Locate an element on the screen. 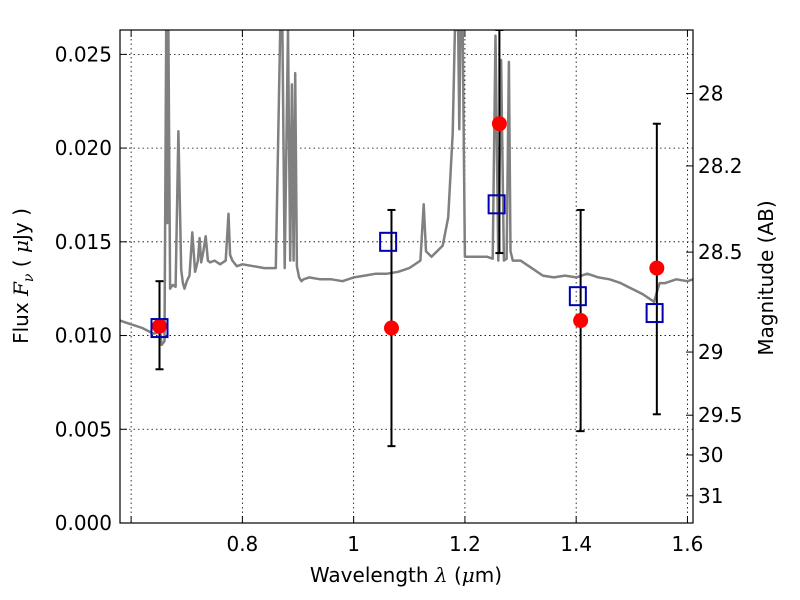 The image size is (800, 600). y2-tick-label-4: 29.5 is located at coordinates (720, 415).